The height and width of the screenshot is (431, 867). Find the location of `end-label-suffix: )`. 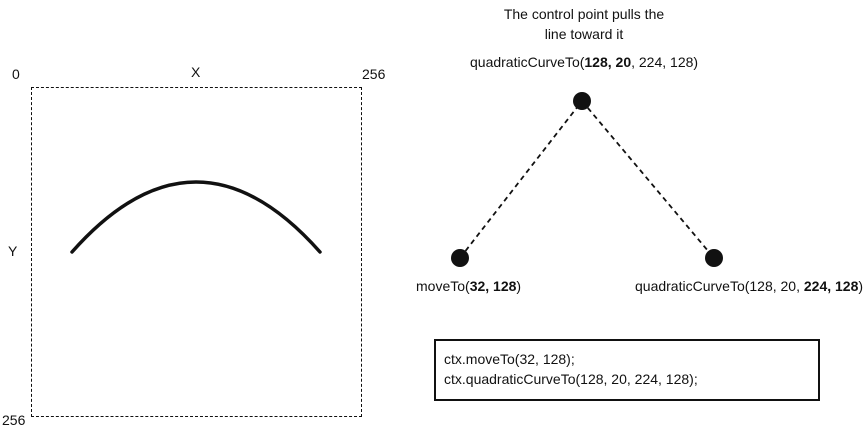

end-label-suffix: ) is located at coordinates (861, 286).